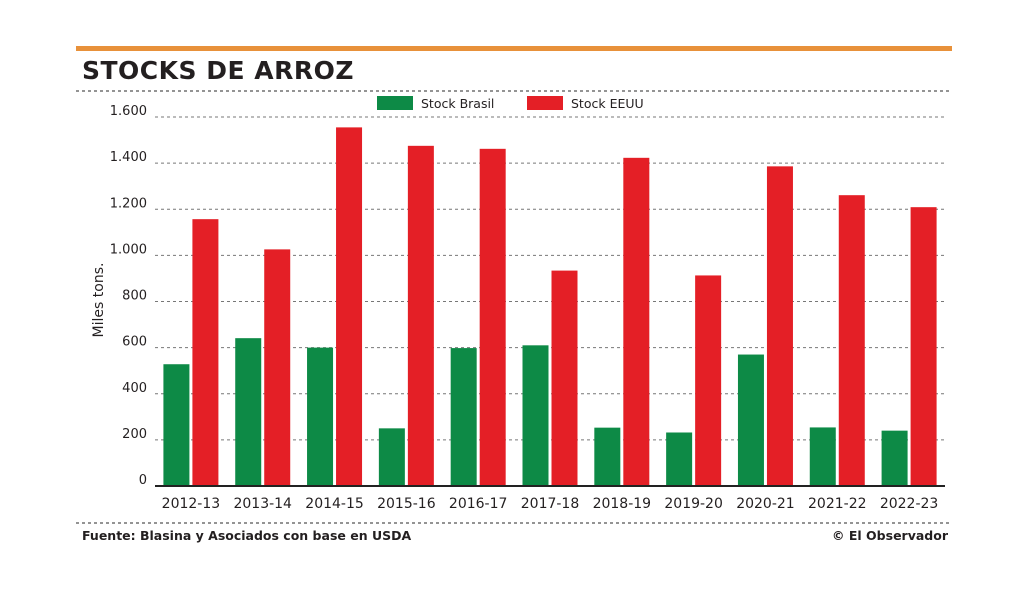 Image resolution: width=1024 pixels, height=597 pixels. Describe the element at coordinates (545, 103) in the screenshot. I see `legend-swatch-eeuu` at that location.